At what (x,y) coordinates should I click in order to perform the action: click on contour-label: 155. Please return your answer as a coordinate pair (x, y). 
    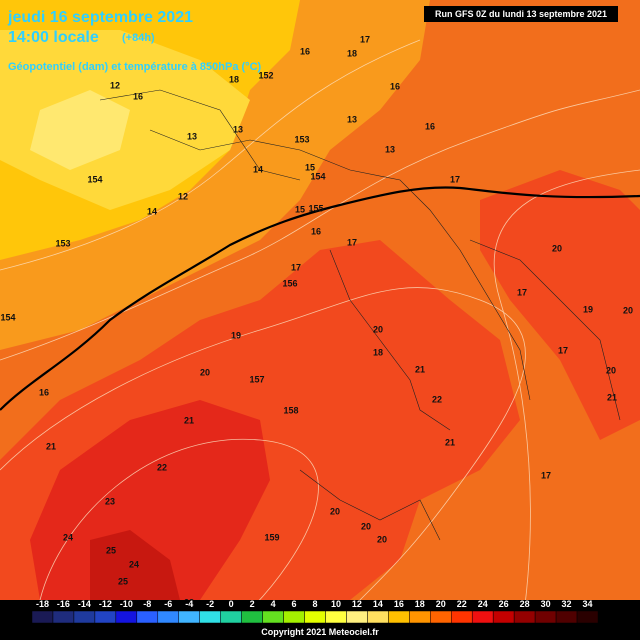
    Looking at the image, I should click on (315, 208).